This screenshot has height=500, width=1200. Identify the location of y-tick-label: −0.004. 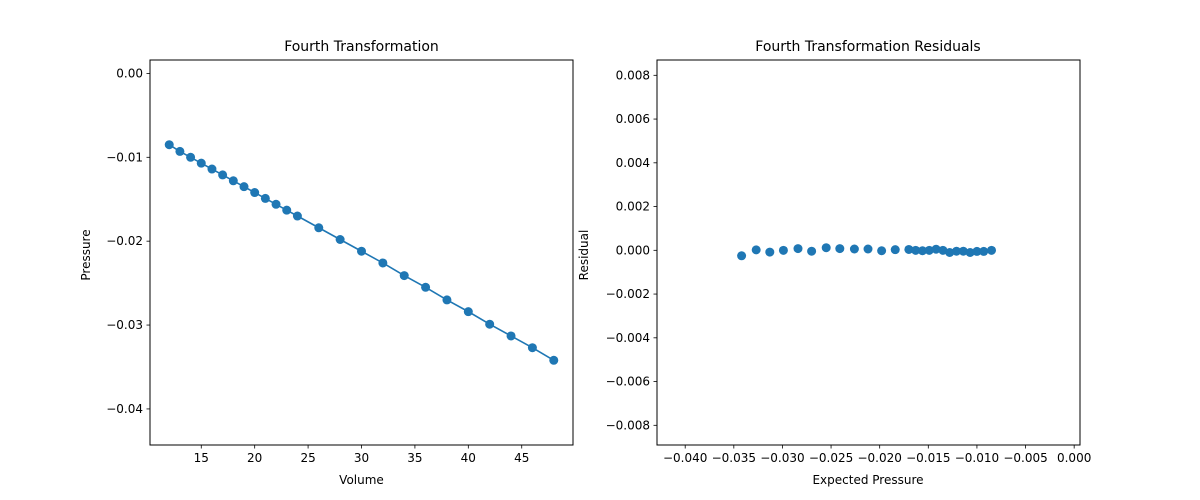
(628, 338).